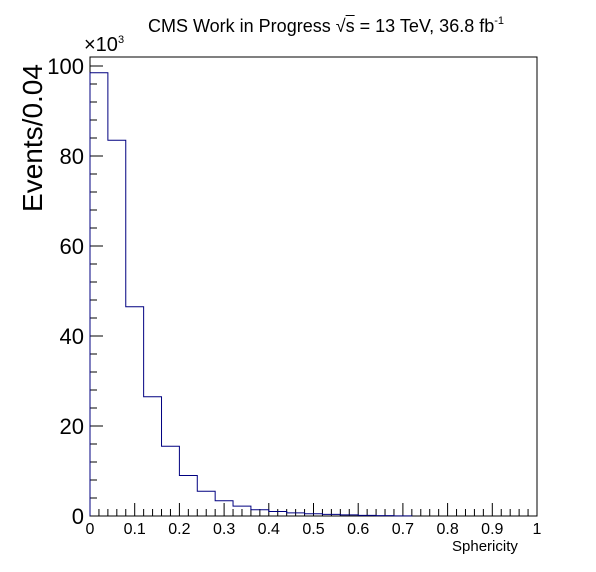 The image size is (596, 572). Describe the element at coordinates (358, 529) in the screenshot. I see `x-tick-label: 0.6` at that location.